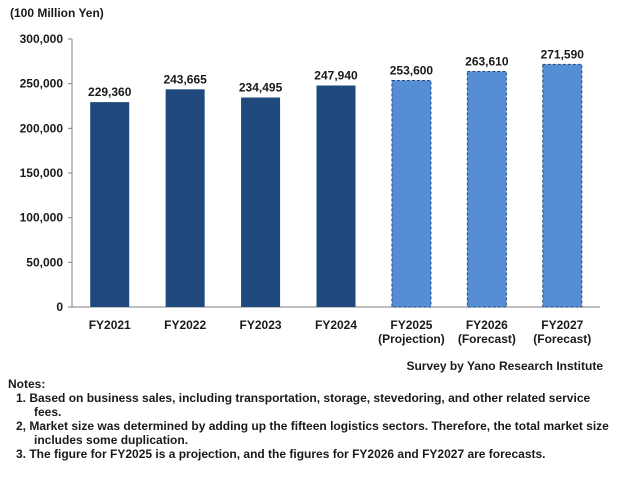 This screenshot has height=480, width=625. Describe the element at coordinates (487, 325) in the screenshot. I see `x-tick-label: FY2026` at that location.